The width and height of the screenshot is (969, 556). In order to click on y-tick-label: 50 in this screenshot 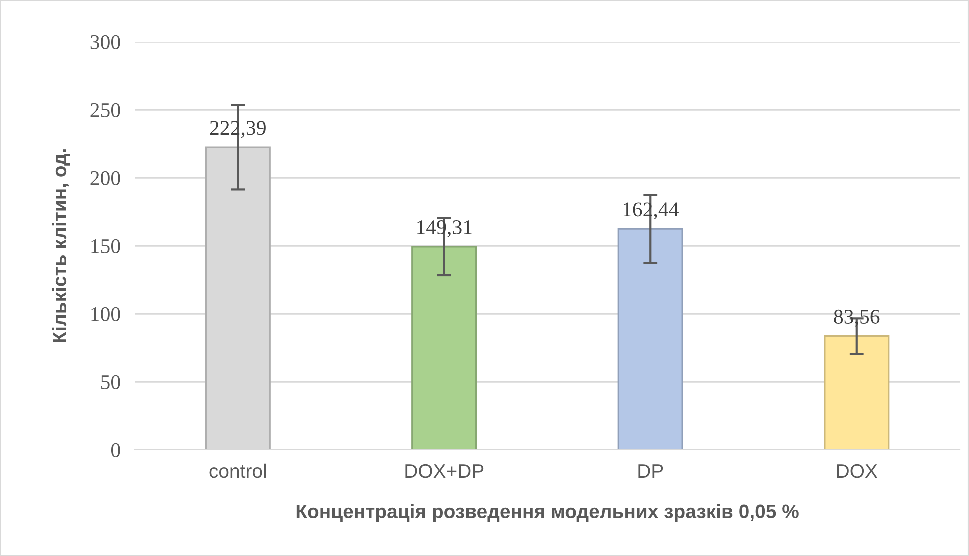, I will do `click(110, 382)`.